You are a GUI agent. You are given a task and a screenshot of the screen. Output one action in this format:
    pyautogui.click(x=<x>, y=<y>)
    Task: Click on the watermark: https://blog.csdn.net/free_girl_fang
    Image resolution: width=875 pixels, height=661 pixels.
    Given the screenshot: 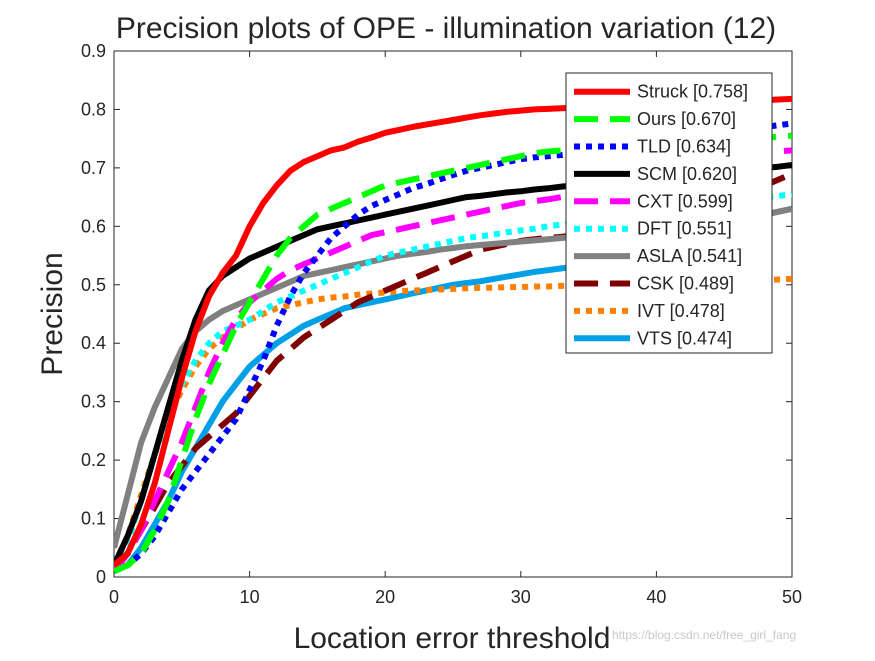 What is the action you would take?
    pyautogui.click(x=704, y=635)
    